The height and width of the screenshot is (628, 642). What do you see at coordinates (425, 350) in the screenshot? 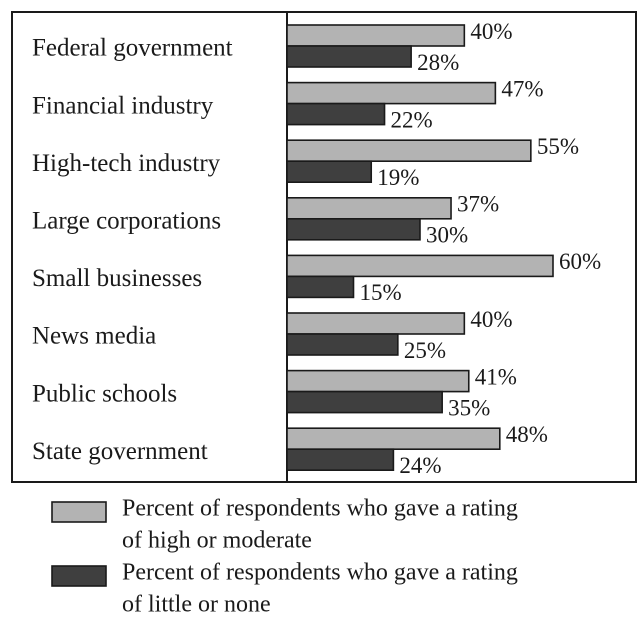
I see `value-label: 25%` at bounding box center [425, 350].